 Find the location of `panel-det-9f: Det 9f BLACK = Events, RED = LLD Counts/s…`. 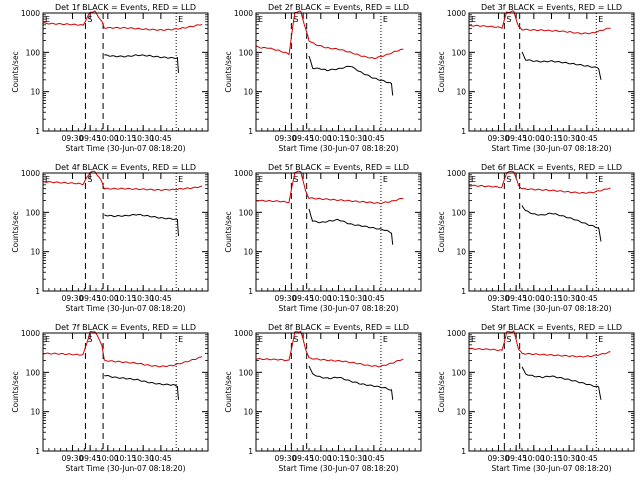

panel-det-9f: Det 9f BLACK = Events, RED = LLD Counts/s… is located at coordinates (536, 398).